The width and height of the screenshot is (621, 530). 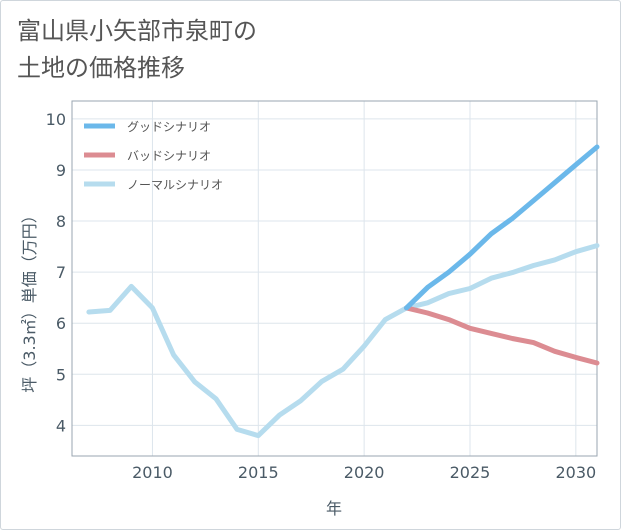 I want to click on x-tick-label: 2025, so click(x=470, y=472).